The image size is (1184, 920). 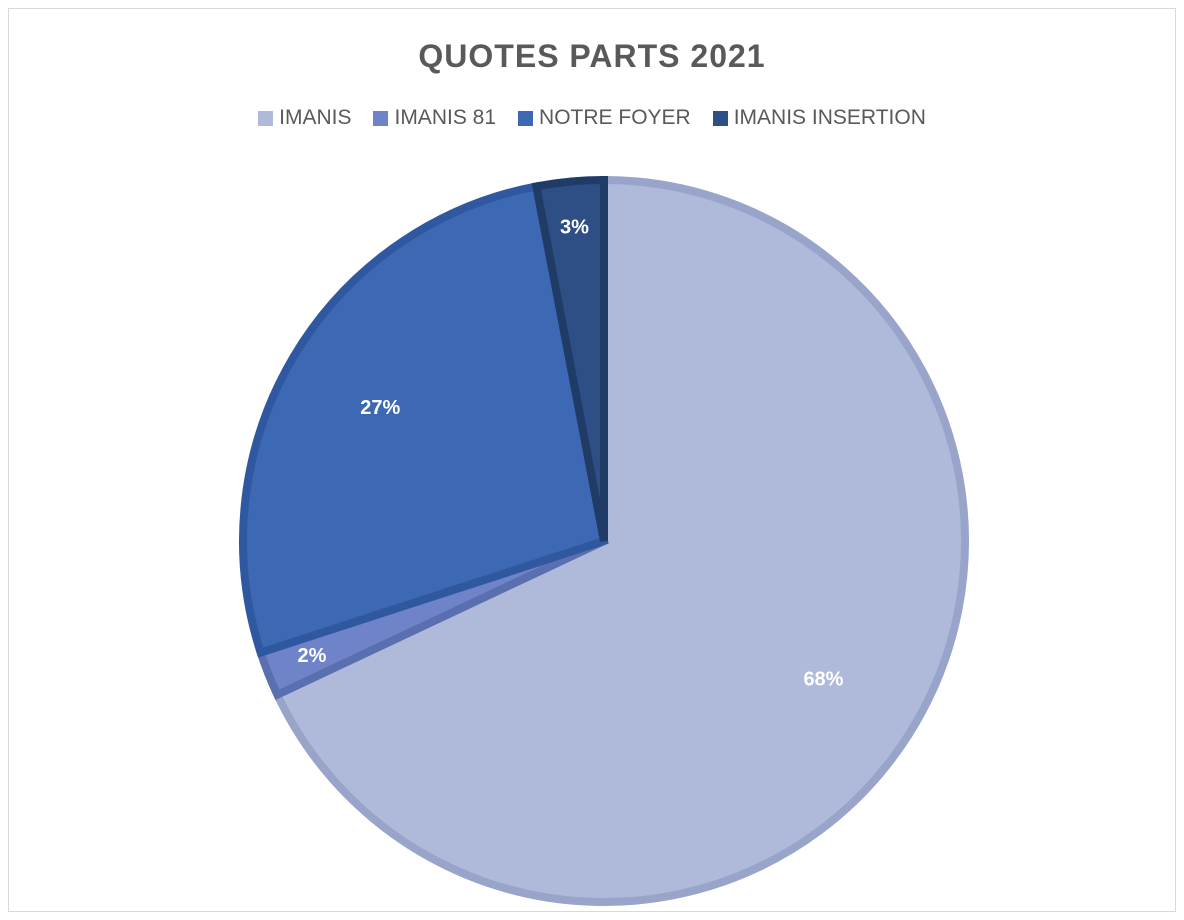 What do you see at coordinates (569, 358) in the screenshot?
I see `pie-slice-imanis-insertion` at bounding box center [569, 358].